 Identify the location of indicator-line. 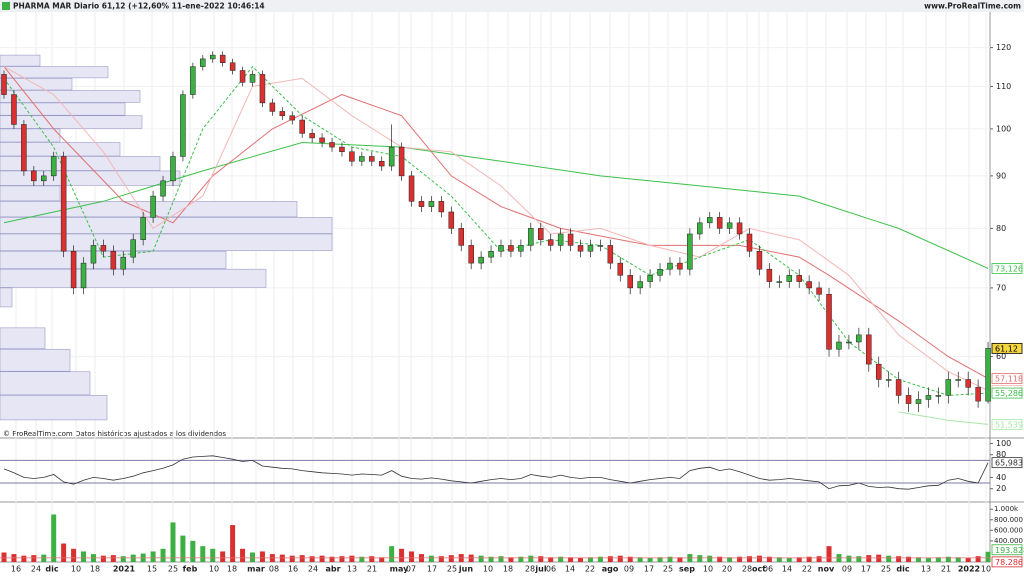
(943, 418).